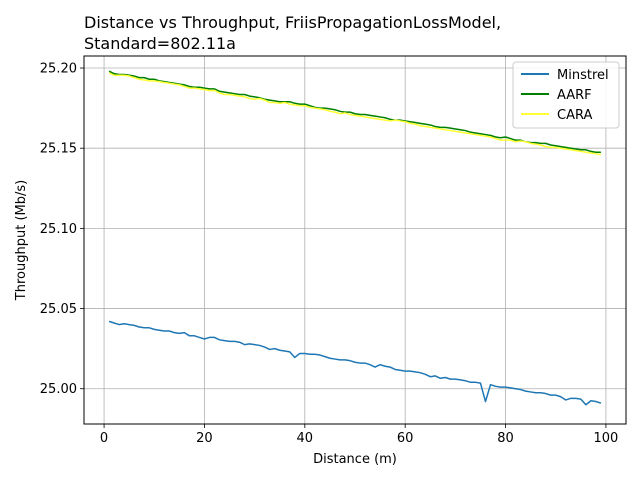  What do you see at coordinates (160, 43) in the screenshot?
I see `chart-title-line-2: Standard=802.11a` at bounding box center [160, 43].